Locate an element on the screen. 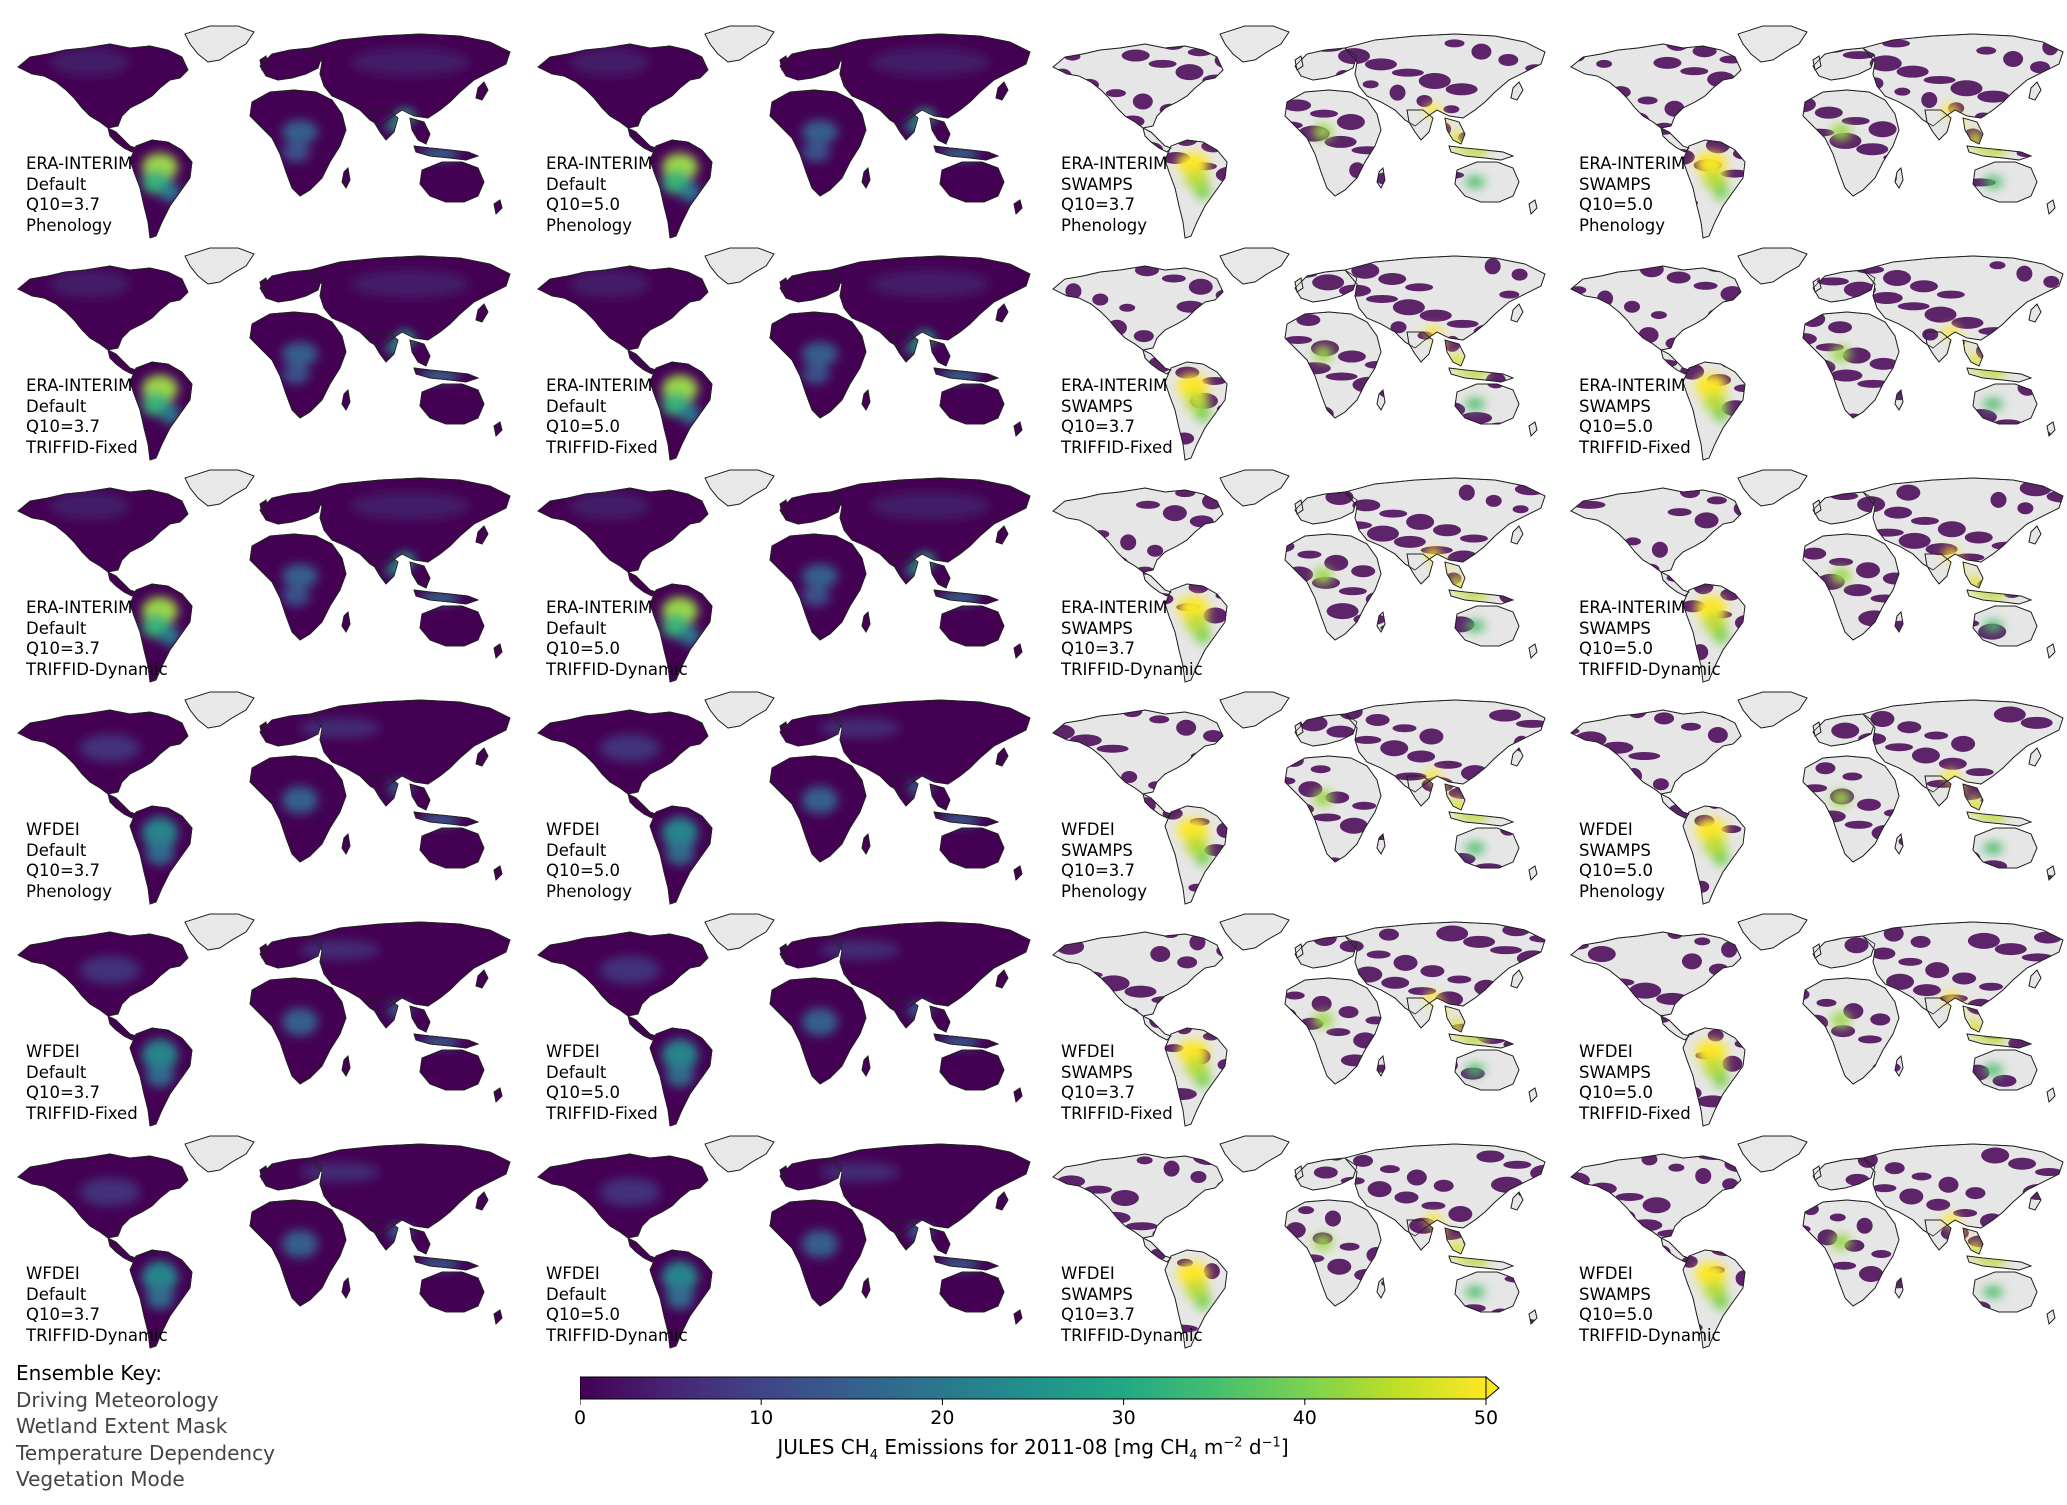 The image size is (2067, 1505). map-panel: WFDEI SWAMPS Q10=5.0 TRIFFID-Dynamic is located at coordinates (1813, 1241).